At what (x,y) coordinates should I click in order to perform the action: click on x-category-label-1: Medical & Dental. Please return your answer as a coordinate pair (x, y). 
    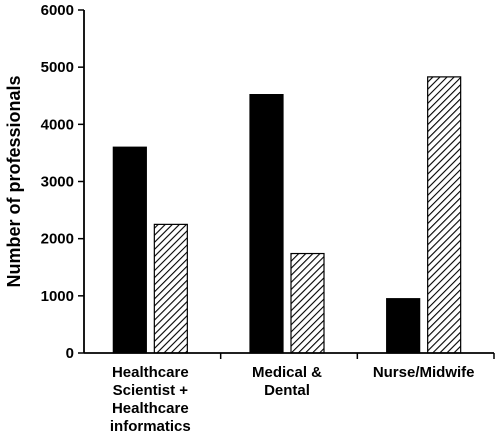
    Looking at the image, I should click on (287, 381).